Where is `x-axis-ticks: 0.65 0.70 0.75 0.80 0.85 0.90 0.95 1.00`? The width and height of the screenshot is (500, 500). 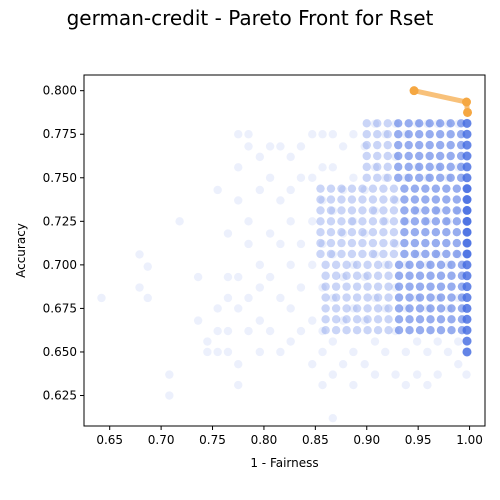
x-axis-ticks: 0.65 0.70 0.75 0.80 0.85 0.90 0.95 1.00 is located at coordinates (289, 436).